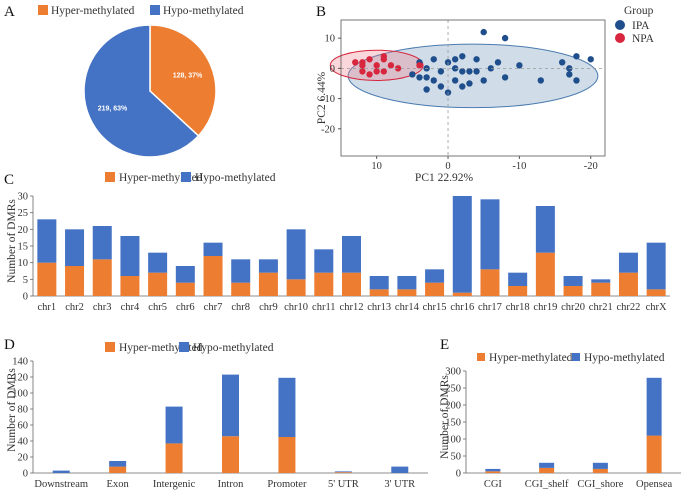 This screenshot has width=685, height=494. What do you see at coordinates (519, 166) in the screenshot?
I see `pca-xtick-label: -10` at bounding box center [519, 166].